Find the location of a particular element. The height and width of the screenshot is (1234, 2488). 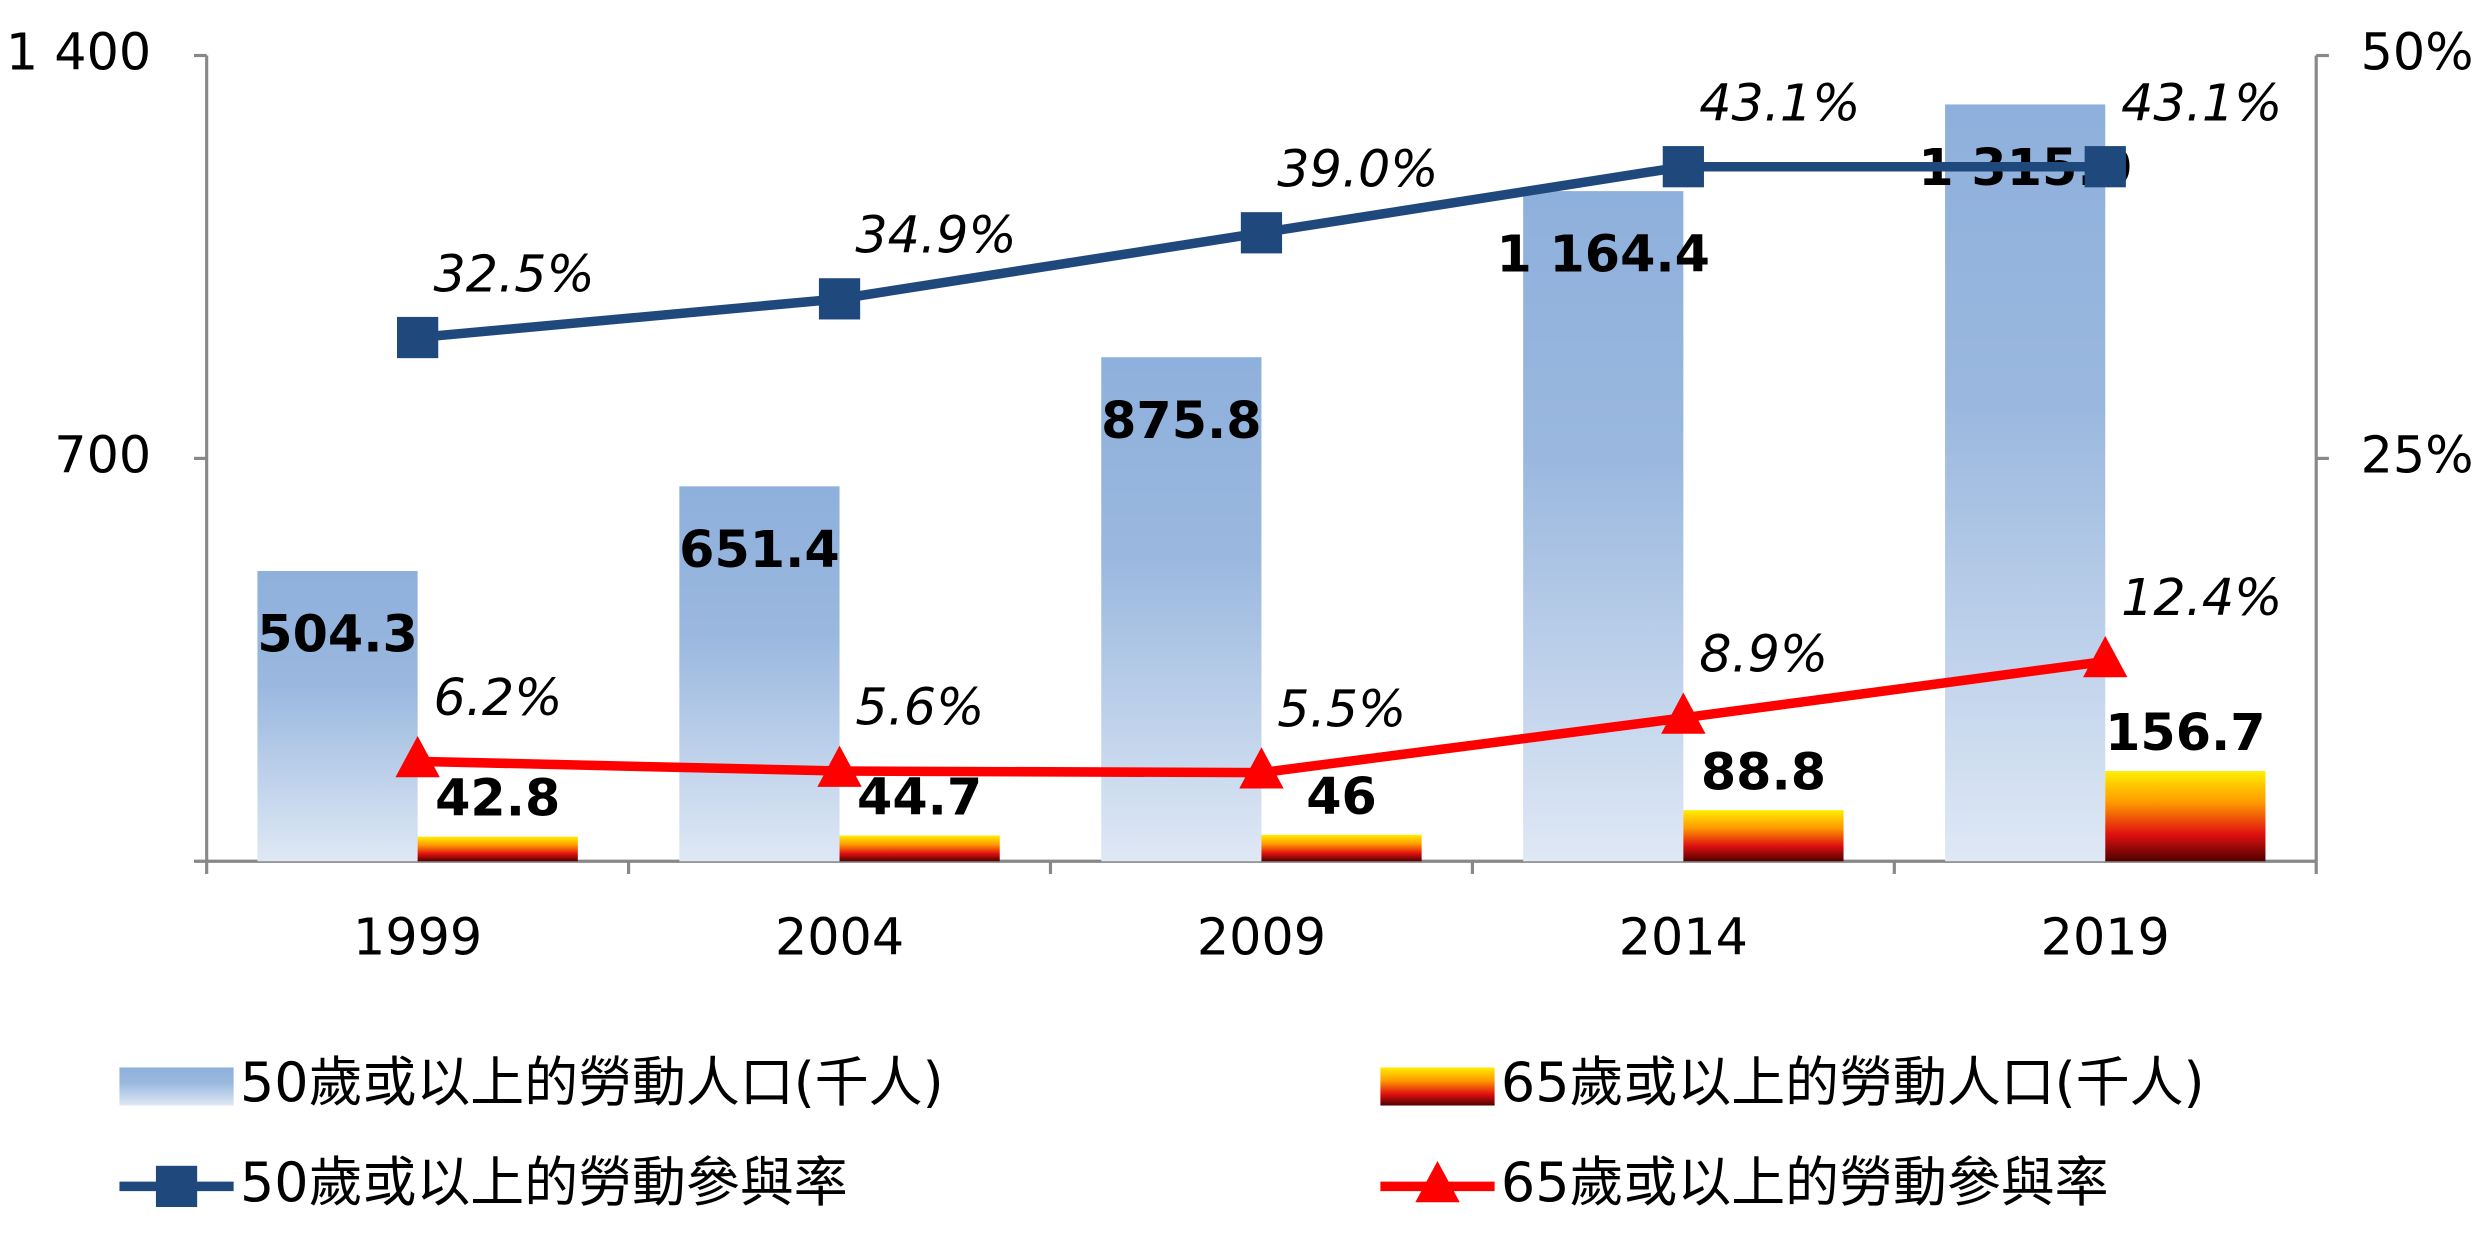

line-value-label: 34.9% is located at coordinates (935, 235).